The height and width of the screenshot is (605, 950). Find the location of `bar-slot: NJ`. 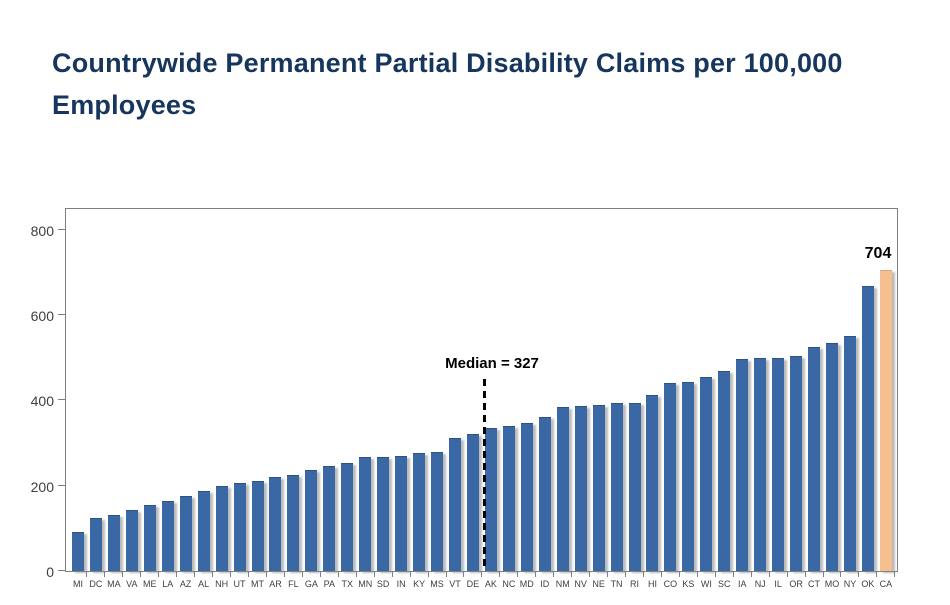

bar-slot: NJ is located at coordinates (760, 399).